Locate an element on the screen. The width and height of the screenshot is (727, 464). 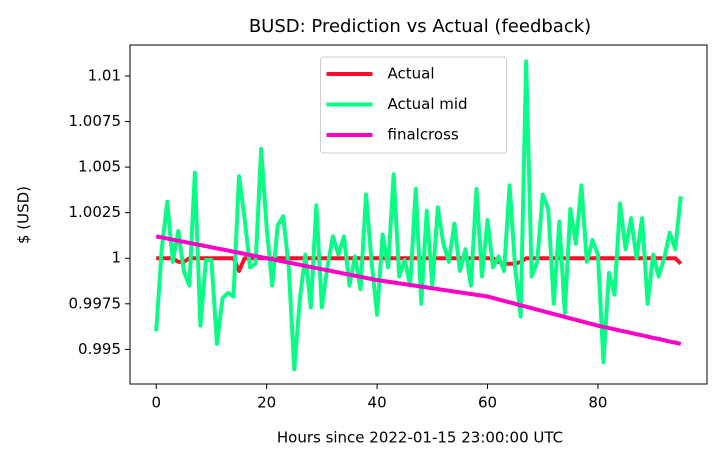
y-tick-label: 1.0025 is located at coordinates (95, 212).